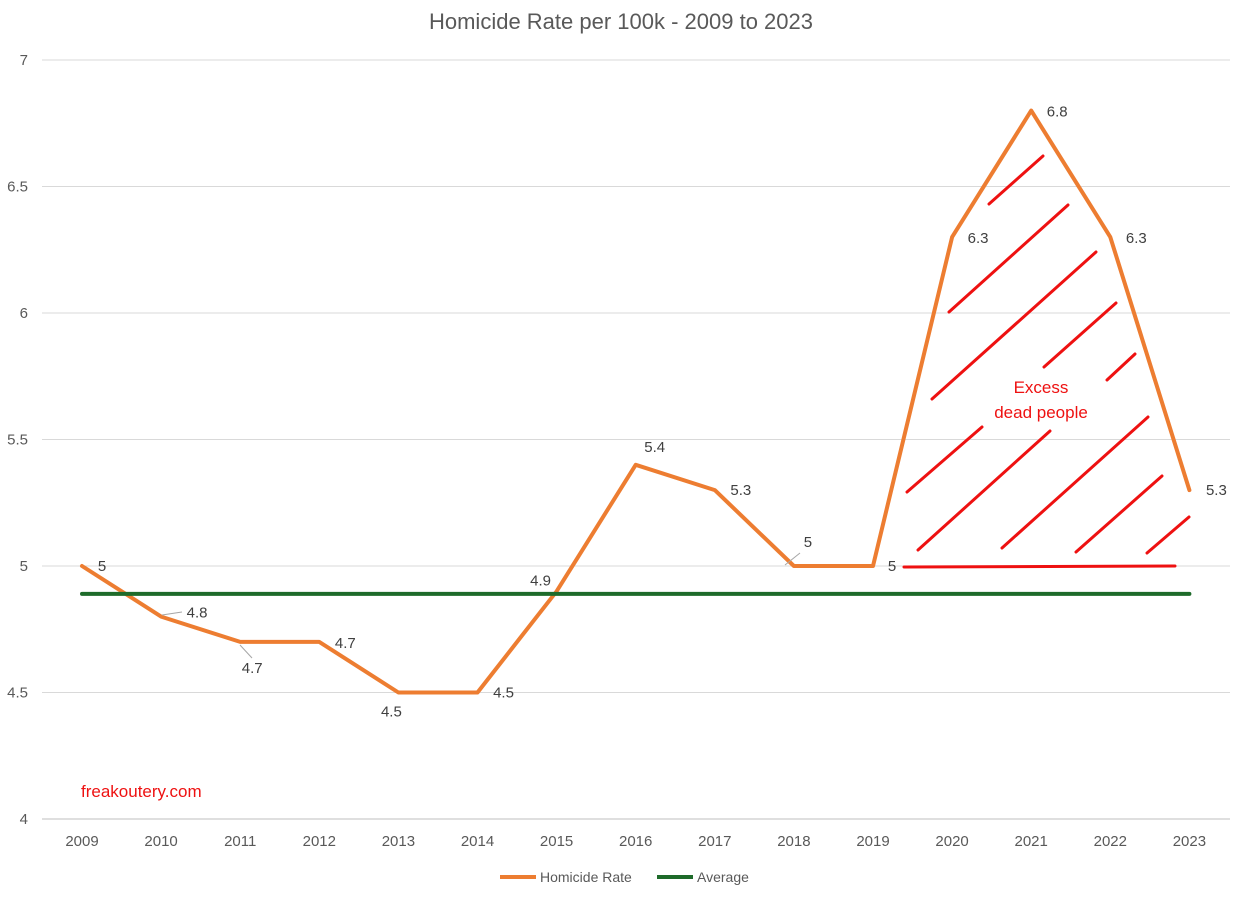 This screenshot has height=900, width=1242. Describe the element at coordinates (1041, 412) in the screenshot. I see `excess-annotation-line2: dead people` at that location.